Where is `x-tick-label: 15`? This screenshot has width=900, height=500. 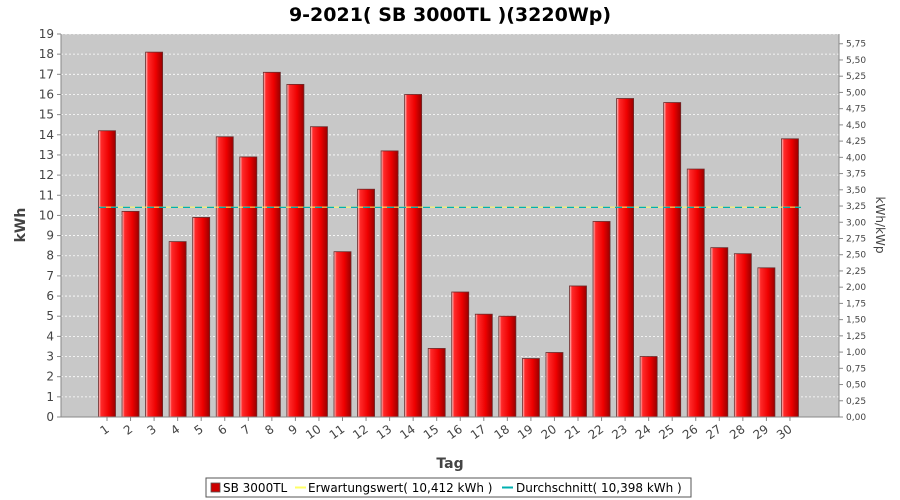 x-tick-label: 15 is located at coordinates (431, 432).